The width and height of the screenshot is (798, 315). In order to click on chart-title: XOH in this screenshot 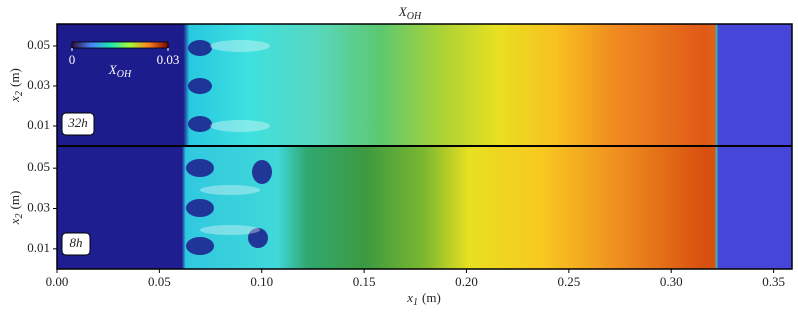, I will do `click(410, 13)`.